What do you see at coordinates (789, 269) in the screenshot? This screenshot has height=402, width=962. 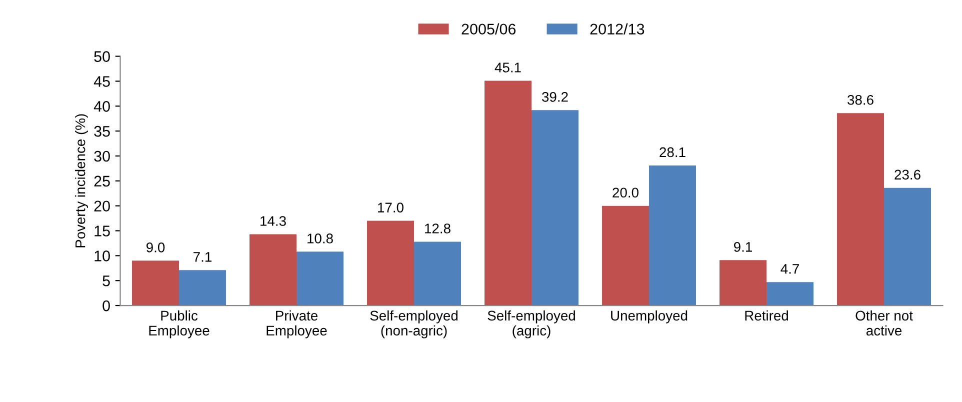 I see `data-label: 4.7` at bounding box center [789, 269].